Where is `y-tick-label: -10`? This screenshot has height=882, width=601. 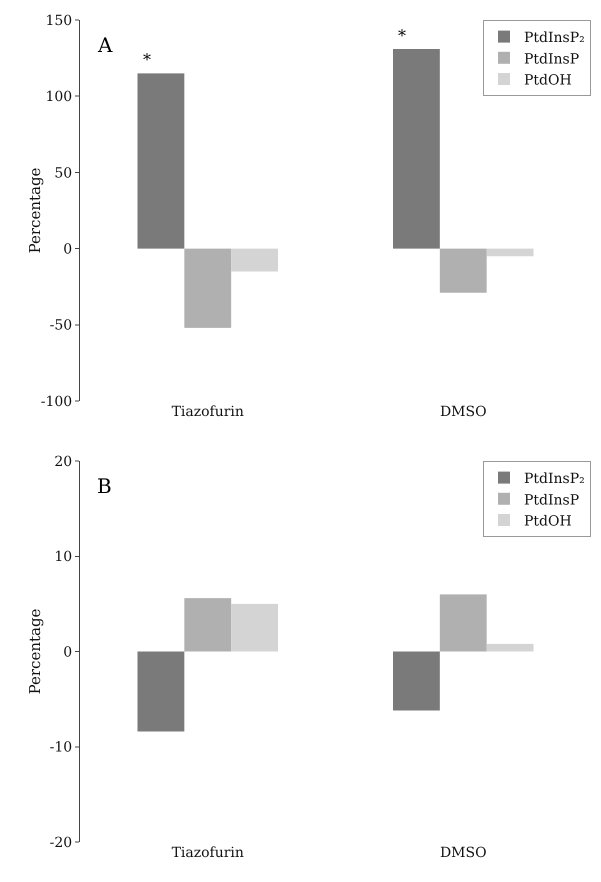 y-tick-label: -10 is located at coordinates (61, 748).